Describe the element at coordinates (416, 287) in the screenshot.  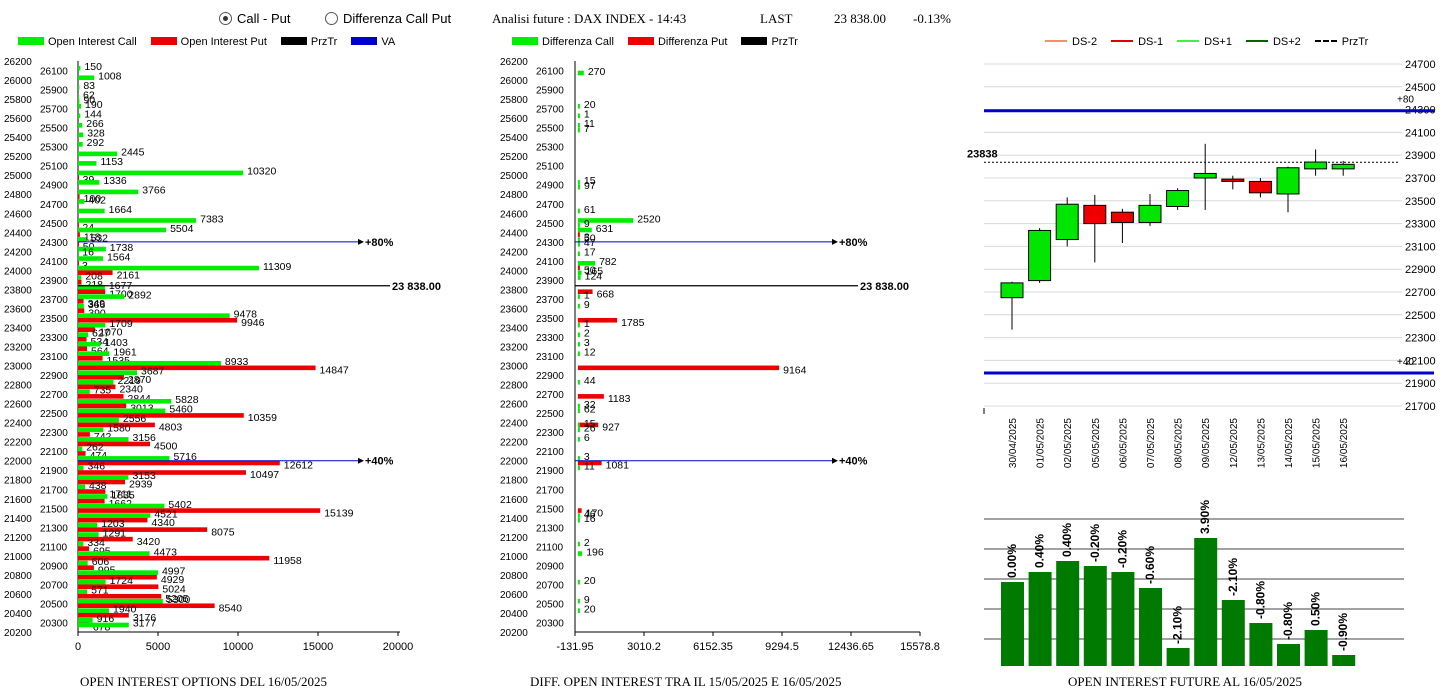
I see `oi-price-label: 23 838.00` at that location.